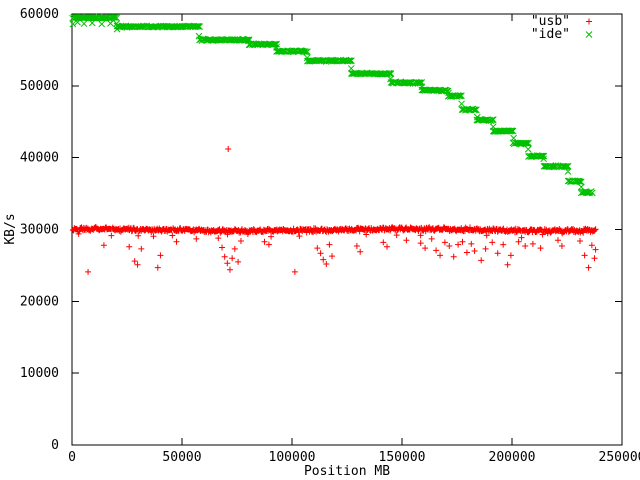  I want to click on x-tick-label: 200000, so click(512, 457).